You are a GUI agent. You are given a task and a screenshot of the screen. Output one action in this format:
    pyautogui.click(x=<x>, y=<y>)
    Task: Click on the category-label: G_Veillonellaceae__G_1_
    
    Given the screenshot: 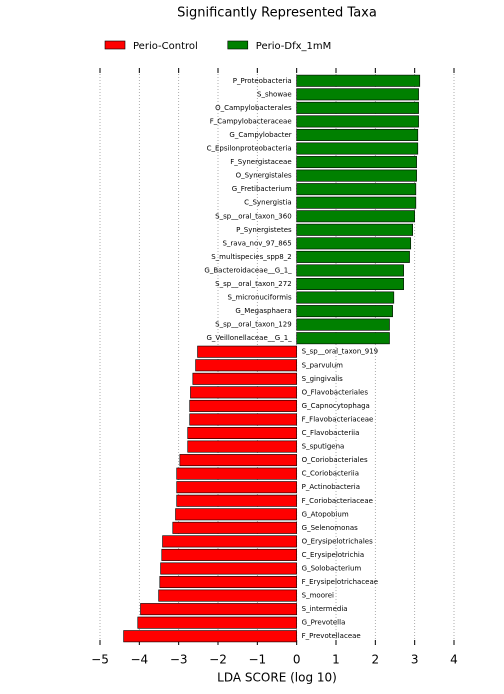 What is the action you would take?
    pyautogui.click(x=250, y=338)
    